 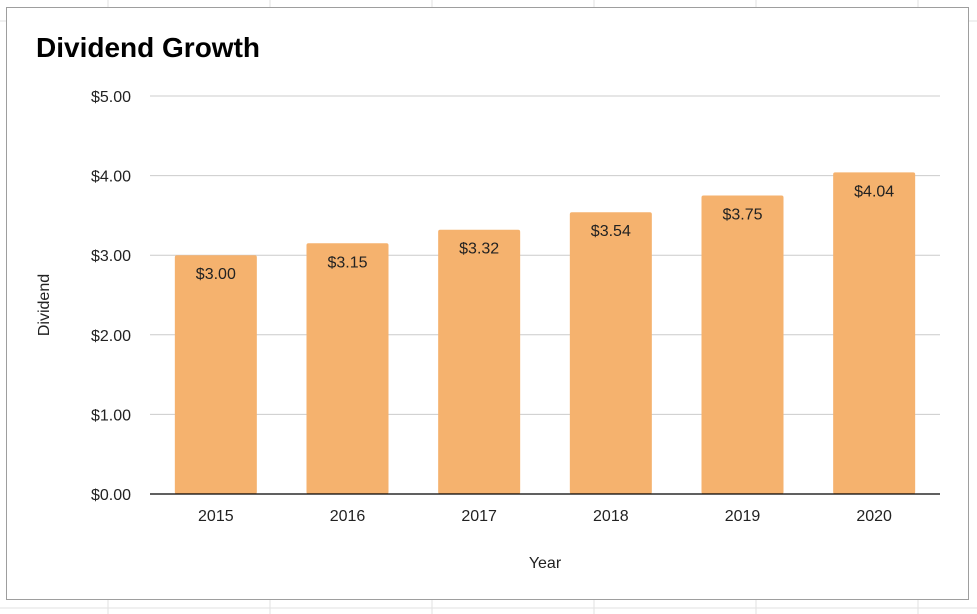 I want to click on y-axis-ticks: $0.00 $1.00 $2.00 $3.00 $4.00 $5.00, so click(x=111, y=296).